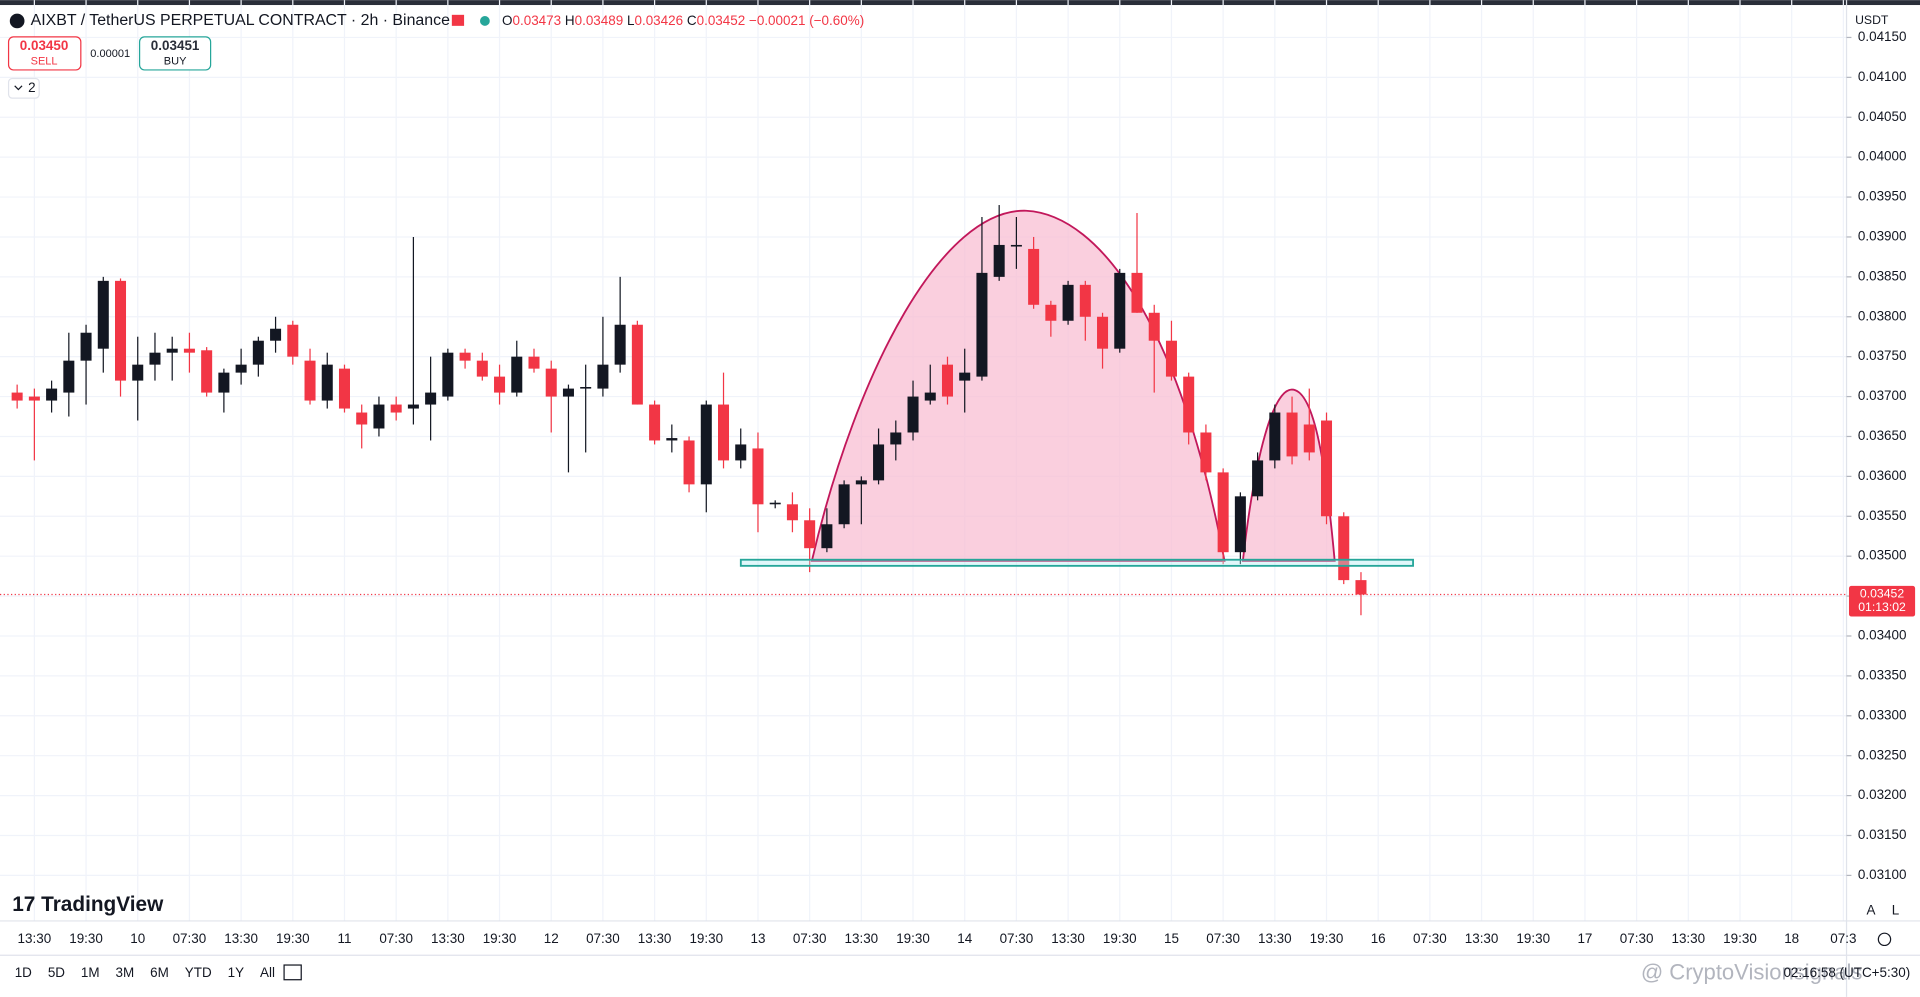  Describe the element at coordinates (1871, 910) in the screenshot. I see `scale-button: A` at that location.